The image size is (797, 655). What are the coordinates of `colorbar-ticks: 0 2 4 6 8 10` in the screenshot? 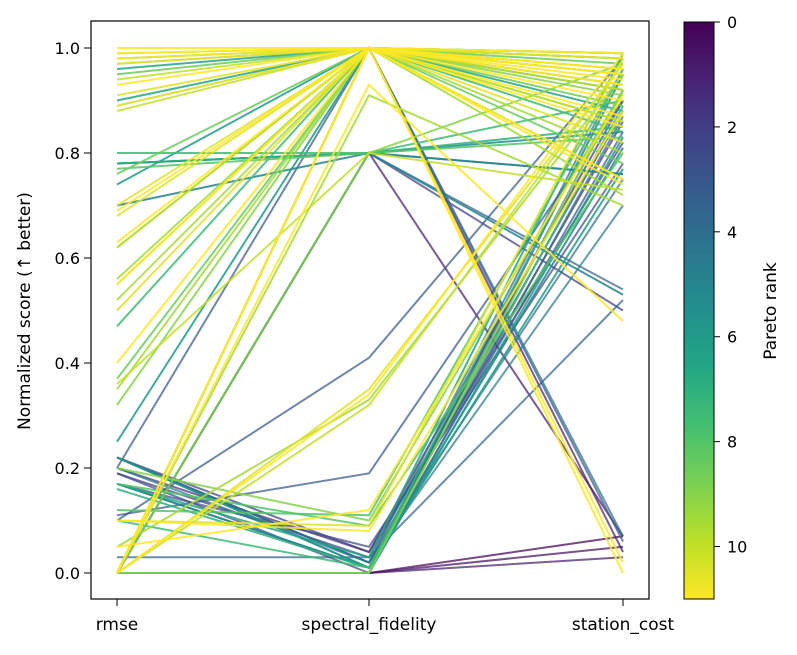 It's located at (730, 285).